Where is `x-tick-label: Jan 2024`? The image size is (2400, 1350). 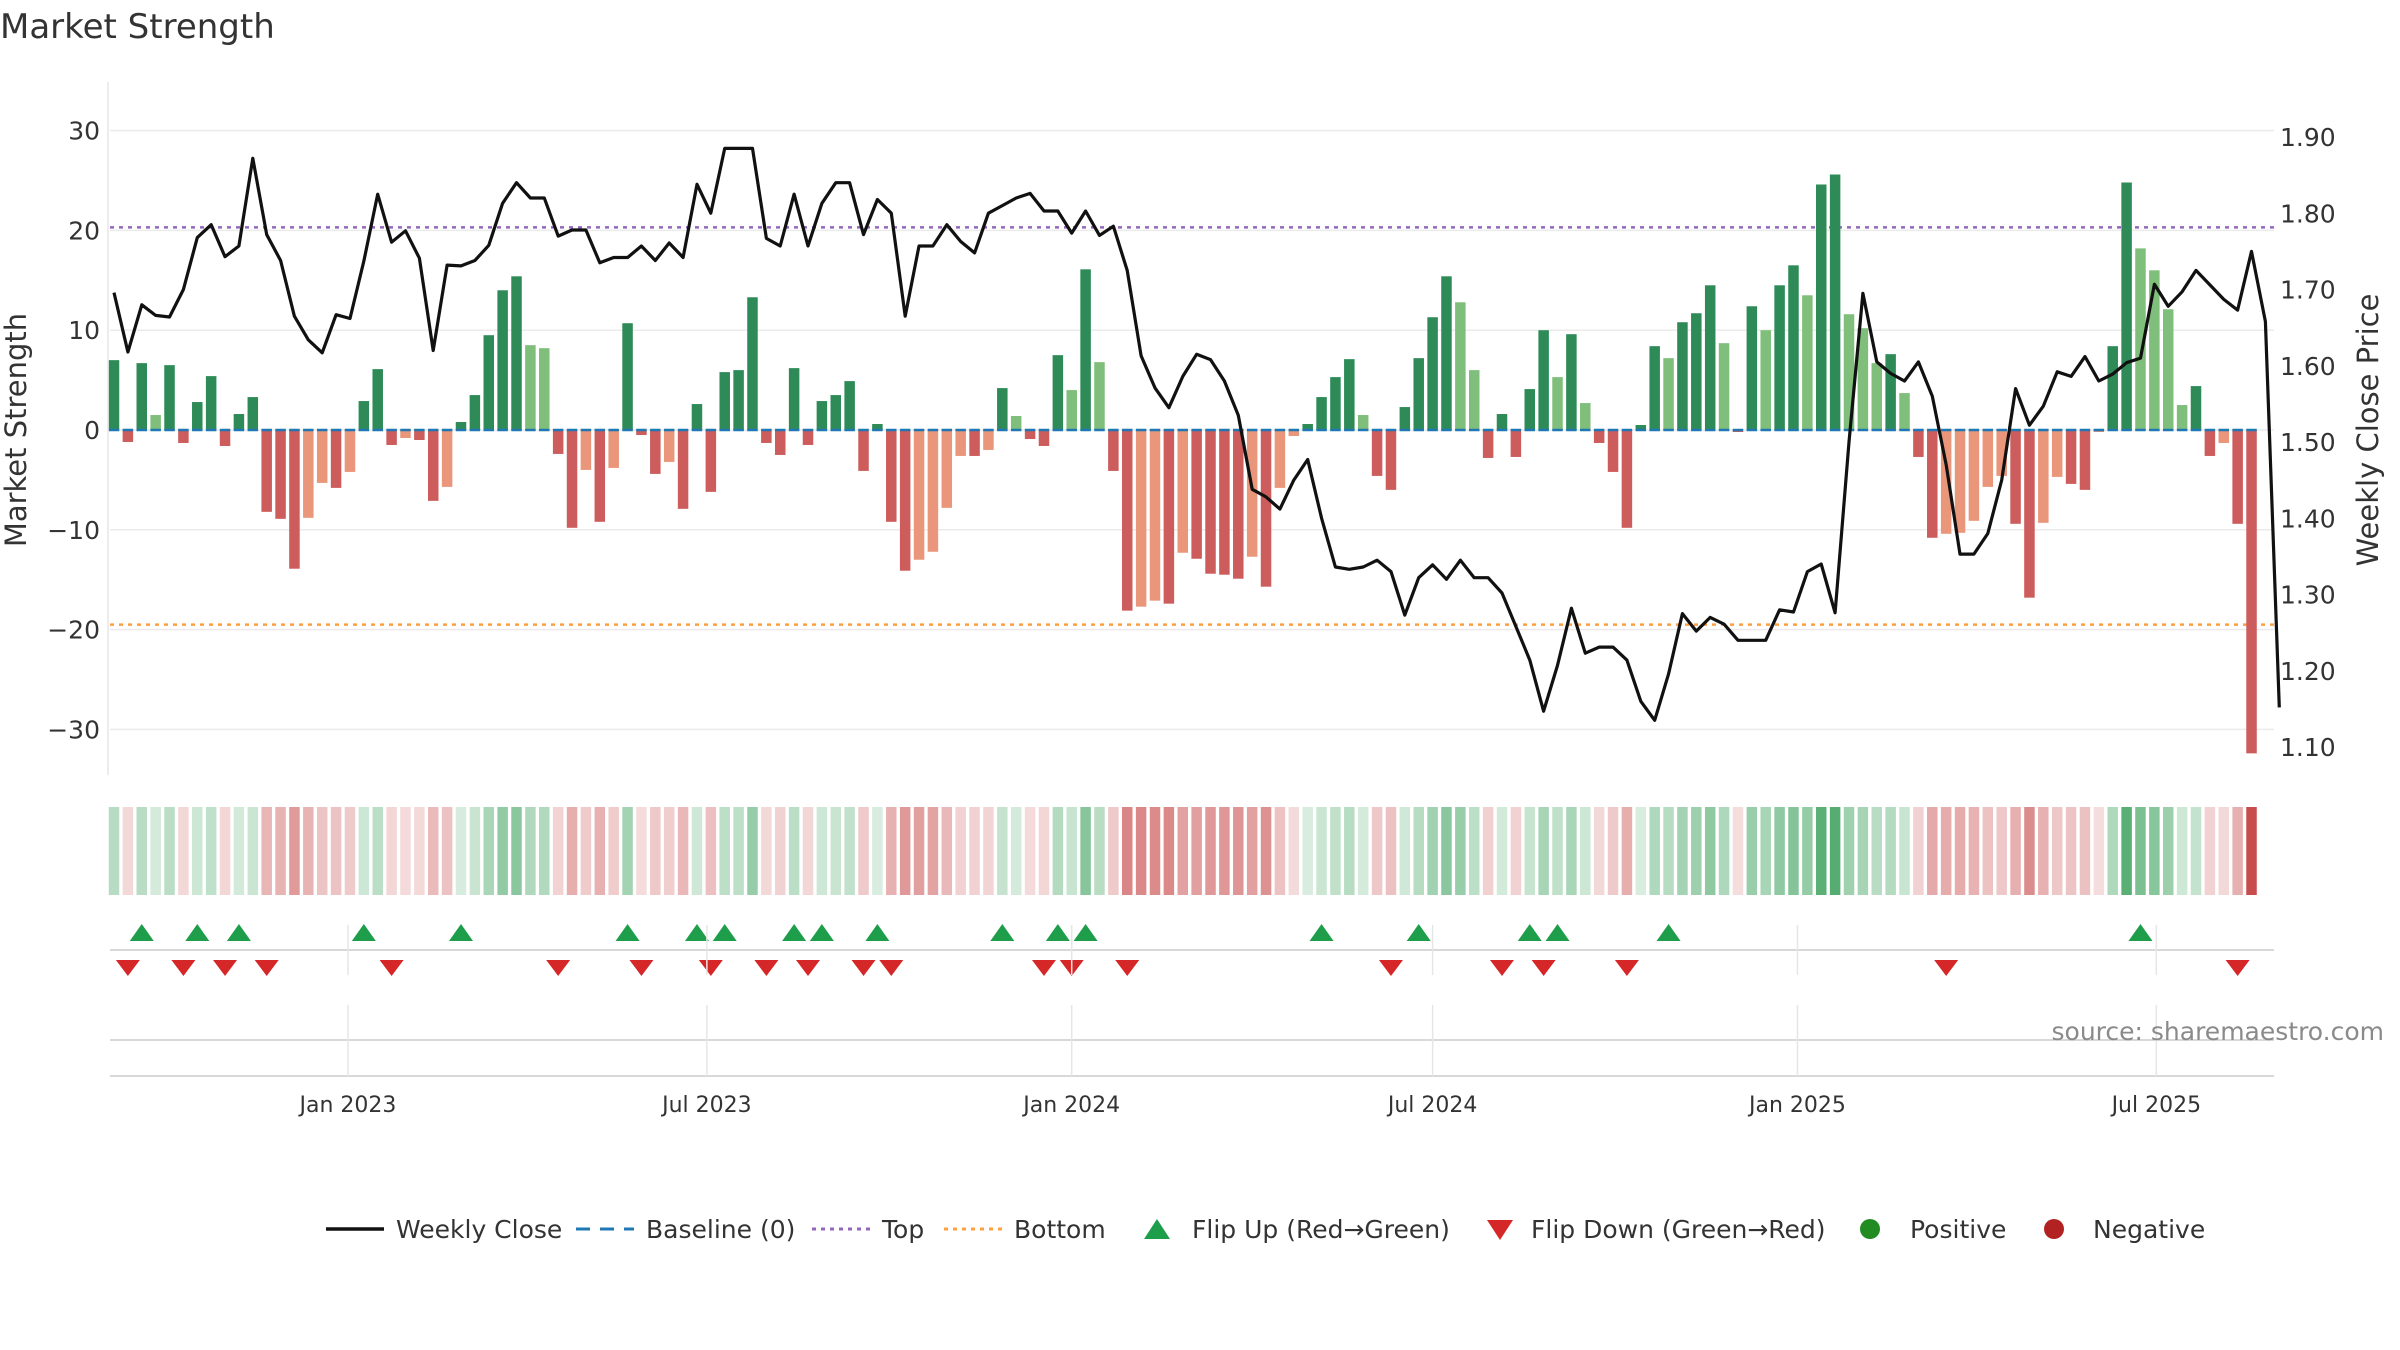
x-tick-label: Jan 2024 is located at coordinates (1070, 1105).